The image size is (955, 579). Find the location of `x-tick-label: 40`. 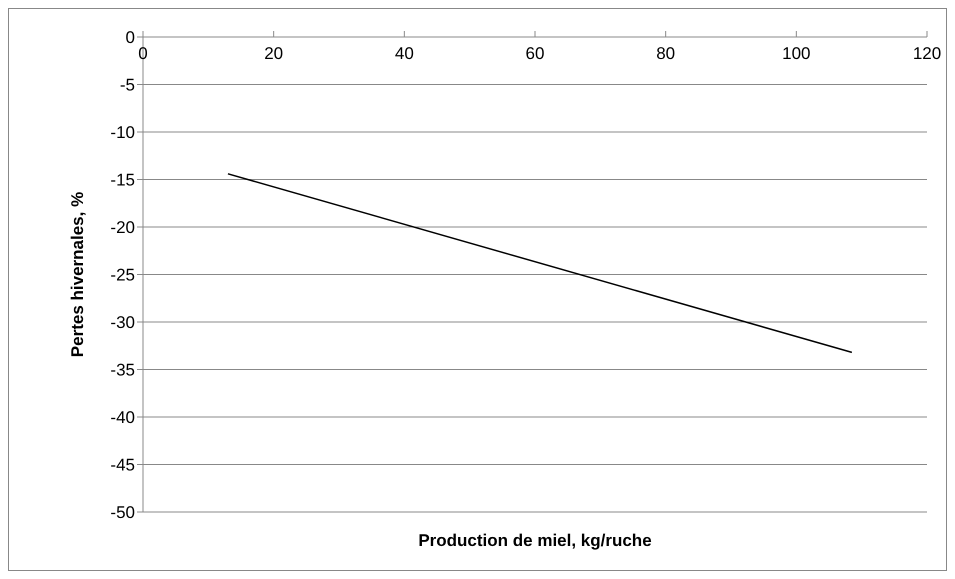

x-tick-label: 40 is located at coordinates (404, 53).